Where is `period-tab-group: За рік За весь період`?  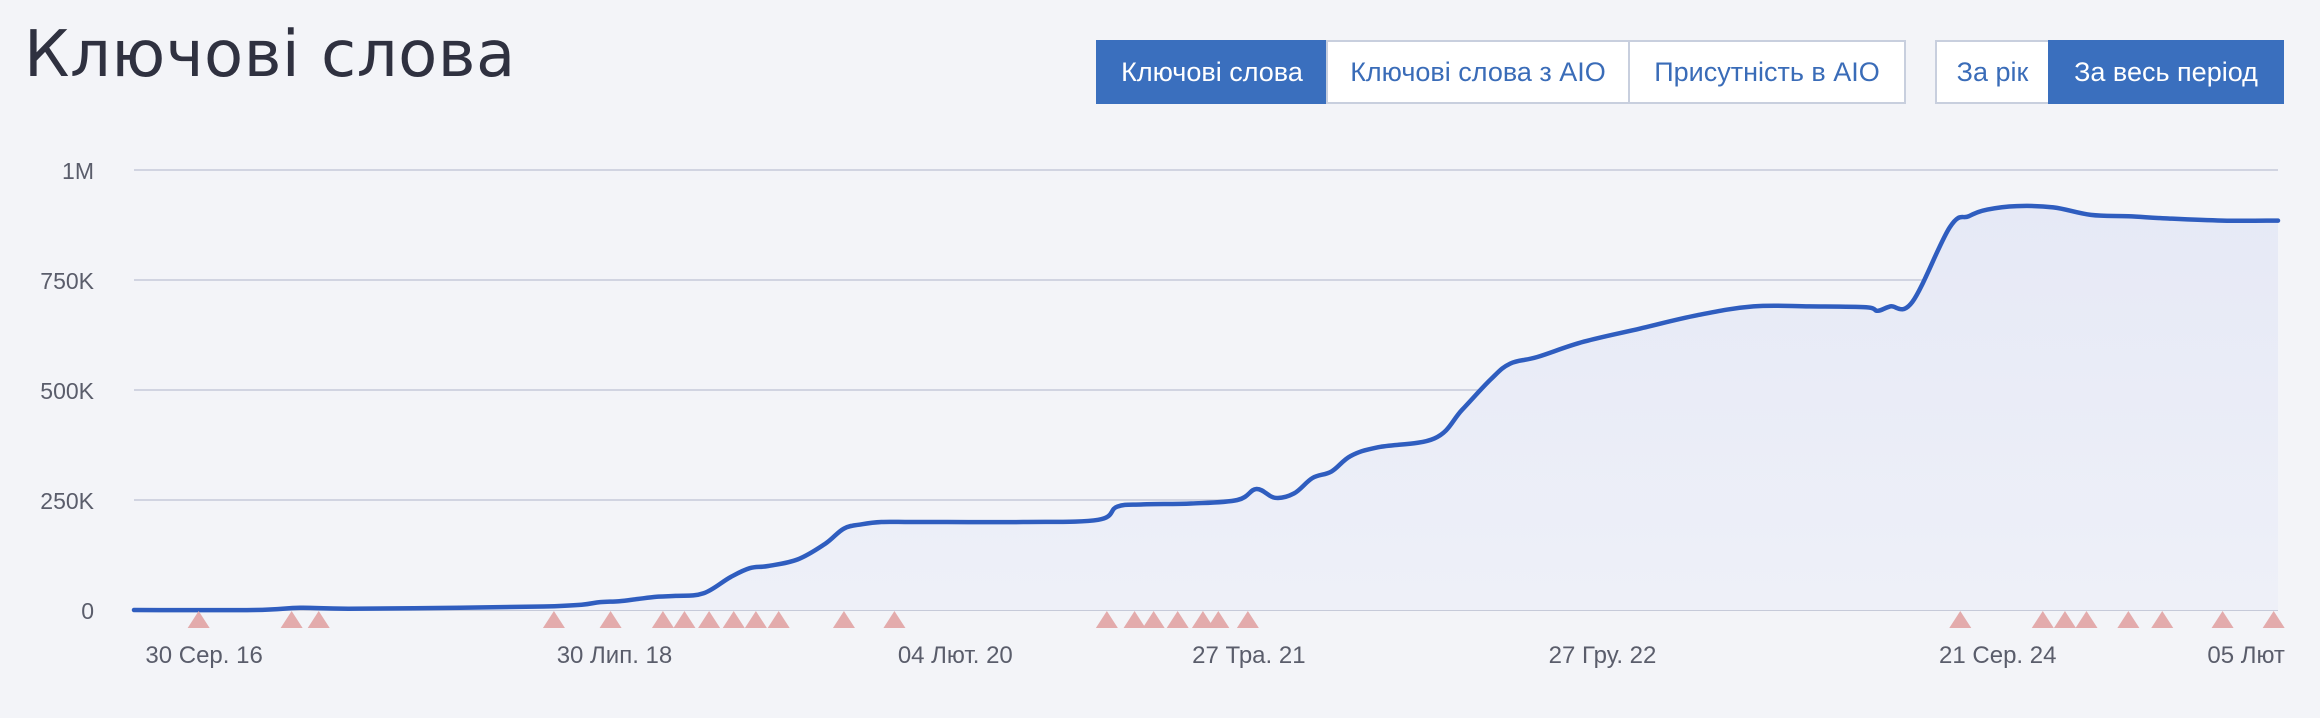
period-tab-group: За рік За весь період is located at coordinates (2109, 72).